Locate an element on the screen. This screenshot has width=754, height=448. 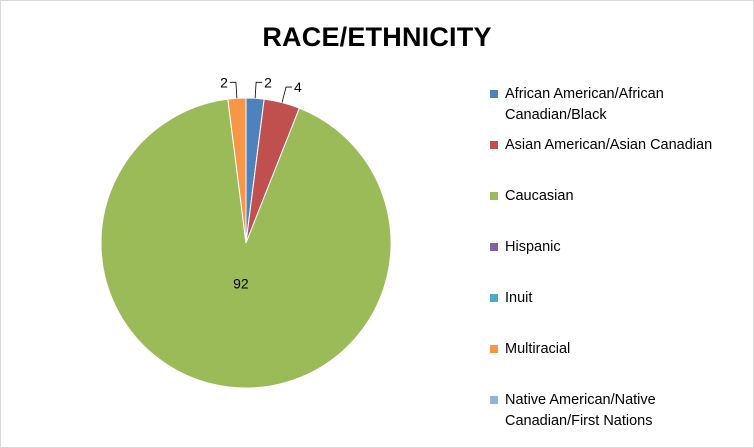
legend-item: Multiracial is located at coordinates (530, 349).